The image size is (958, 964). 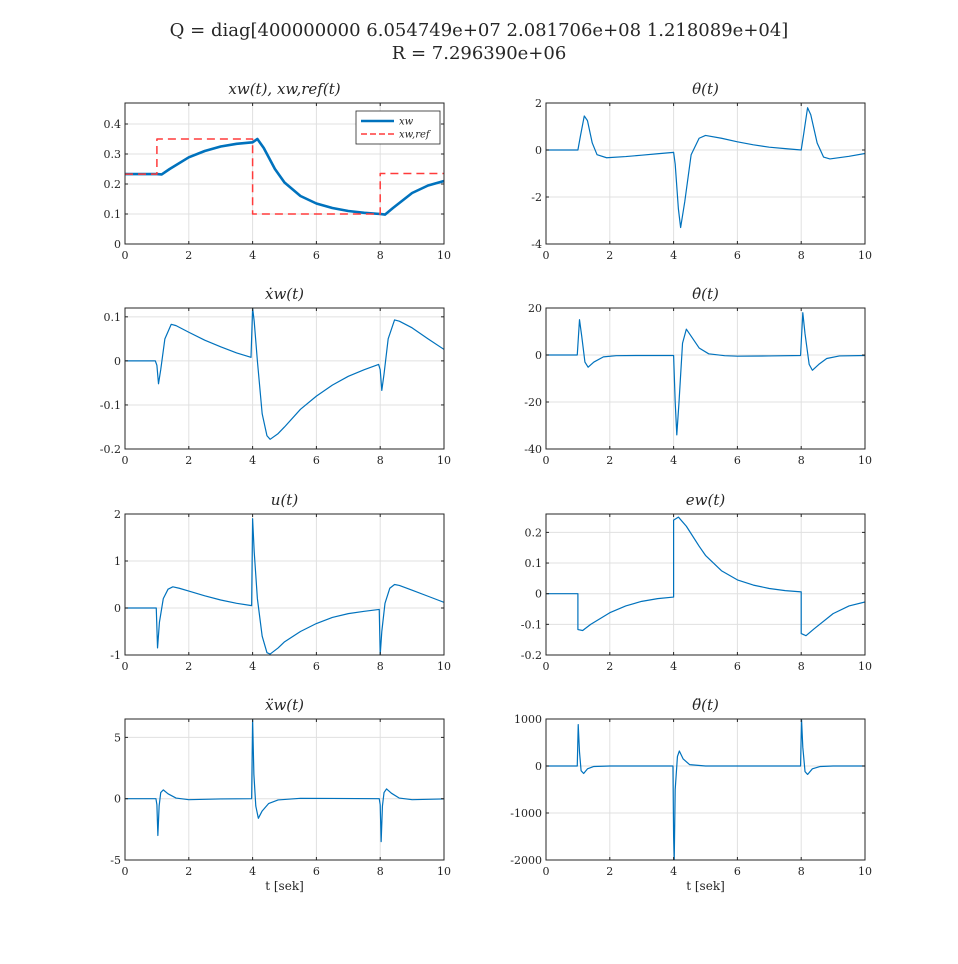 What do you see at coordinates (528, 719) in the screenshot?
I see `y-tick-label: 1000` at bounding box center [528, 719].